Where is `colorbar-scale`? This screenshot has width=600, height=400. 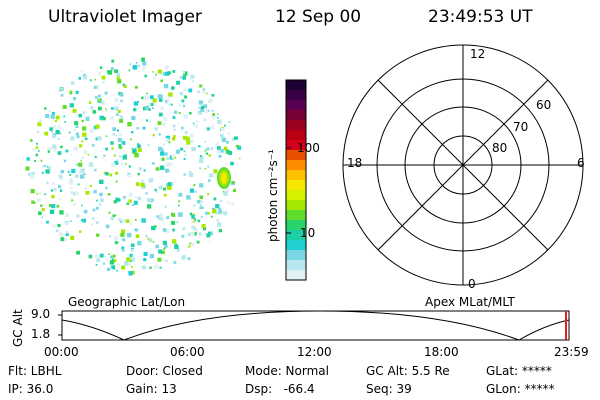 colorbar-scale is located at coordinates (296, 180).